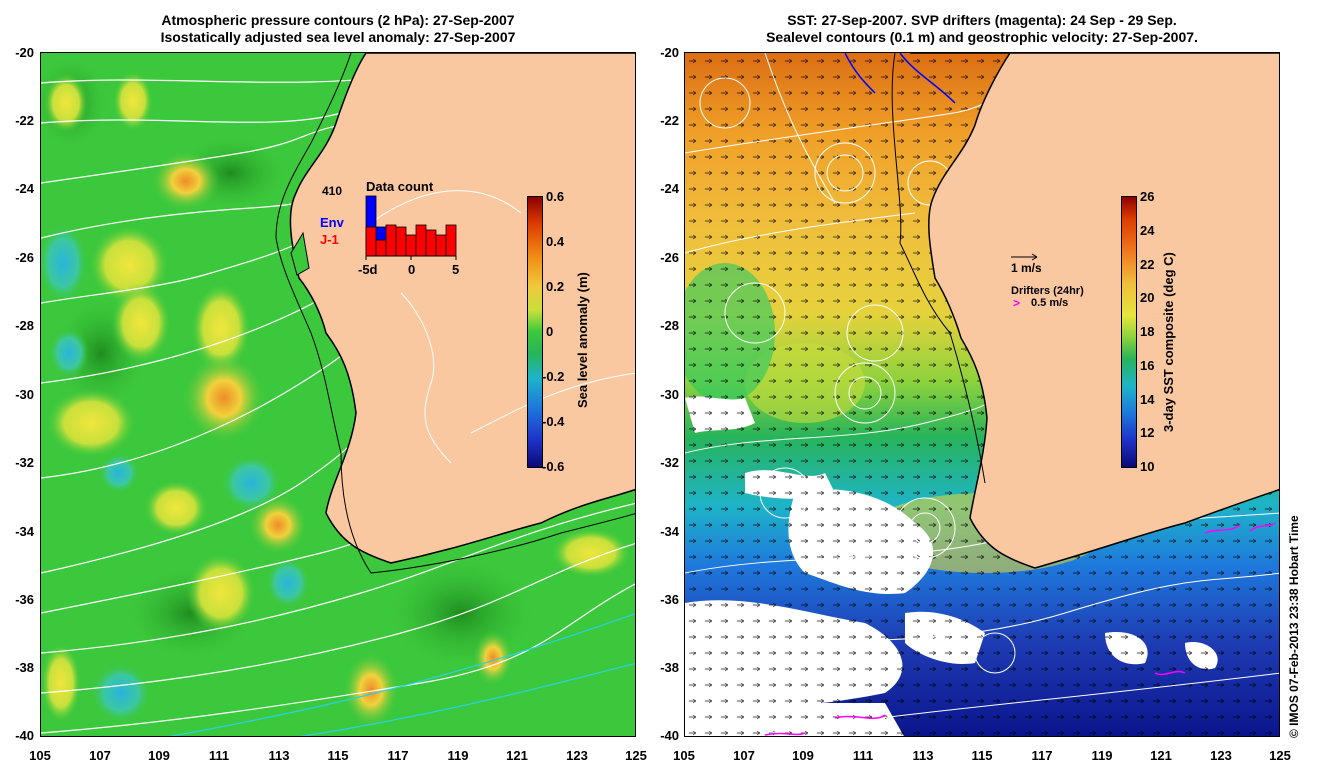  What do you see at coordinates (1280, 755) in the screenshot?
I see `lon-tick-right: 125` at bounding box center [1280, 755].